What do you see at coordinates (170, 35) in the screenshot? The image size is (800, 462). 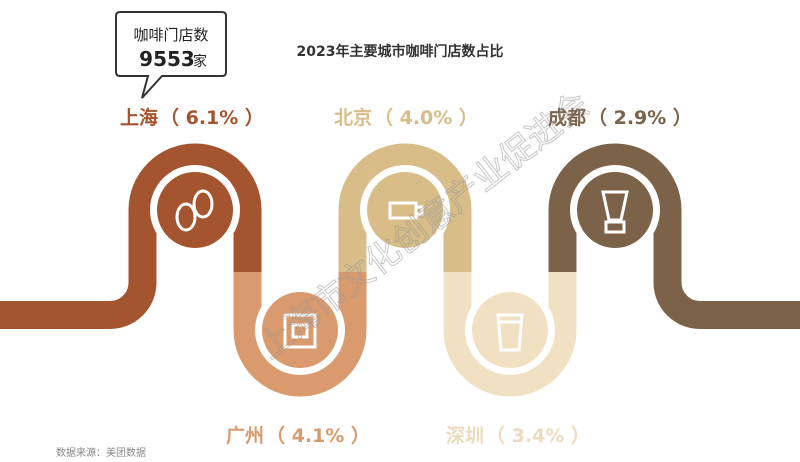 I see `callout-label: 咖啡门店数` at bounding box center [170, 35].